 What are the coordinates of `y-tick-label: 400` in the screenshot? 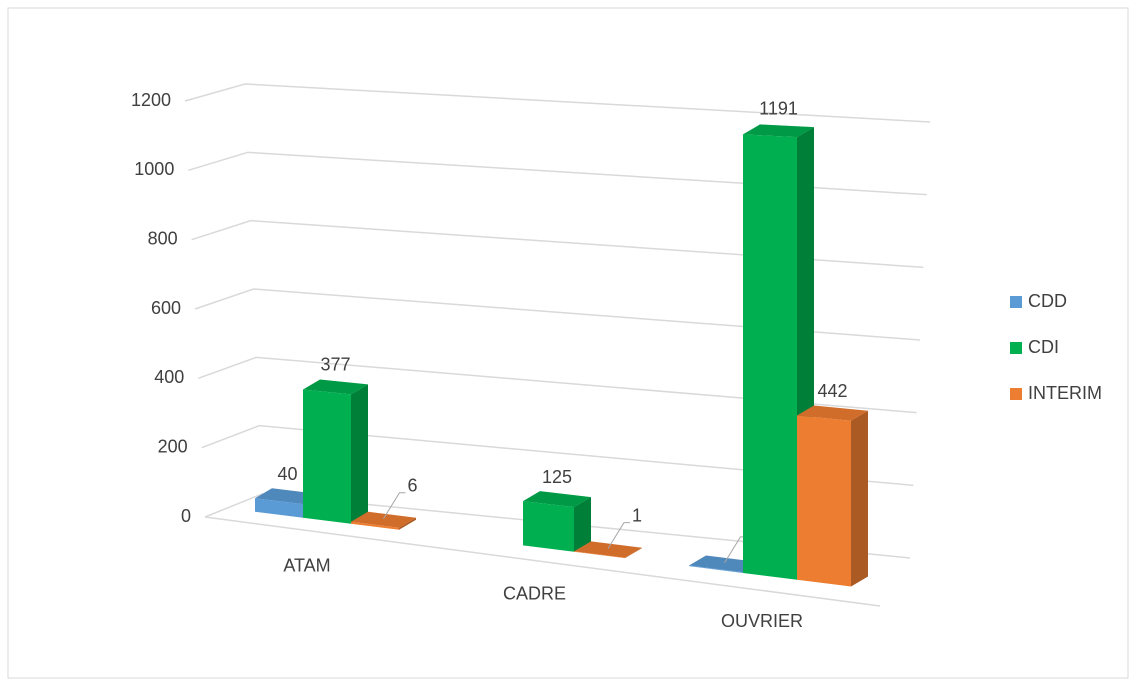 It's located at (169, 377).